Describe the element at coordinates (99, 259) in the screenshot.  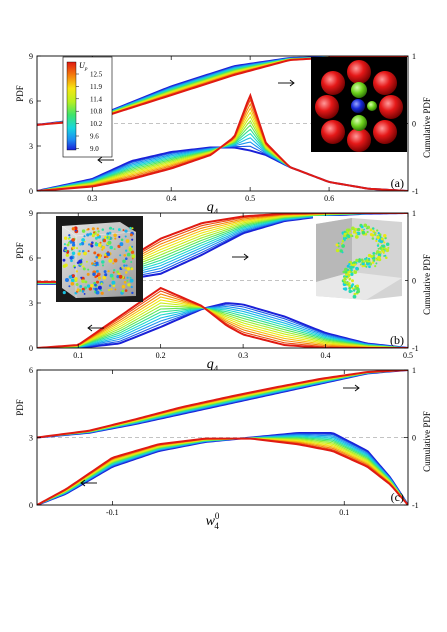
I see `inset-box-left` at that location.